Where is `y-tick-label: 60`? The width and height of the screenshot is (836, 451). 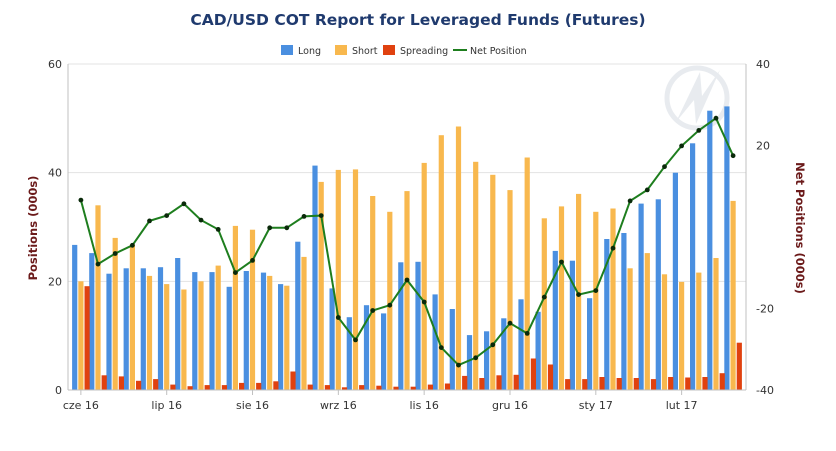
y-tick-label: 60 is located at coordinates (55, 64).